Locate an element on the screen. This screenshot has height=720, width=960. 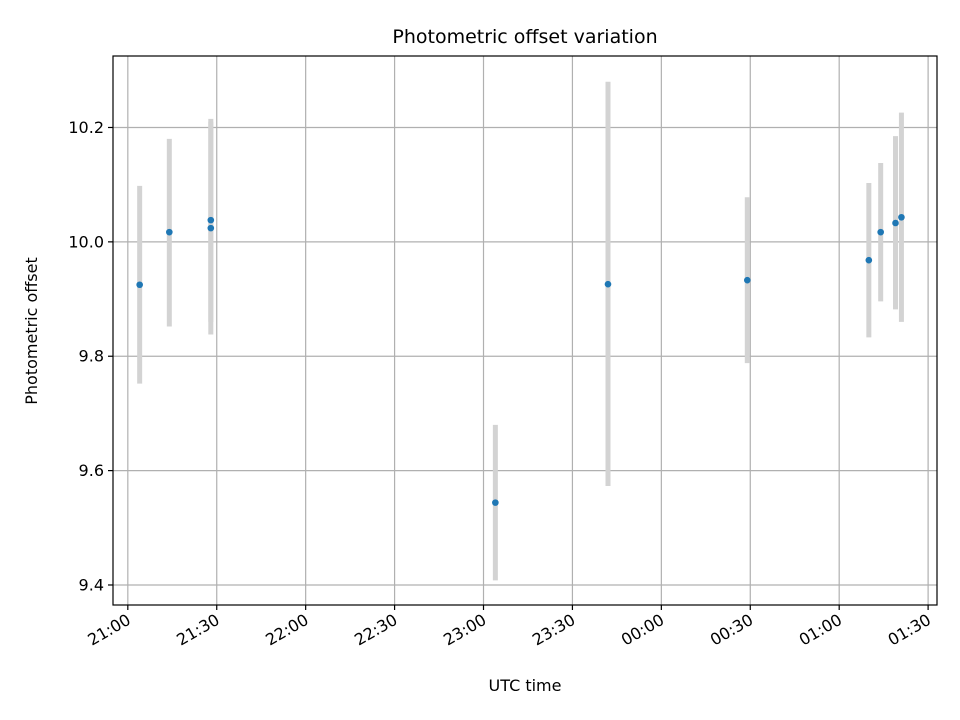
y-tick-label: 9.4 is located at coordinates (91, 584).